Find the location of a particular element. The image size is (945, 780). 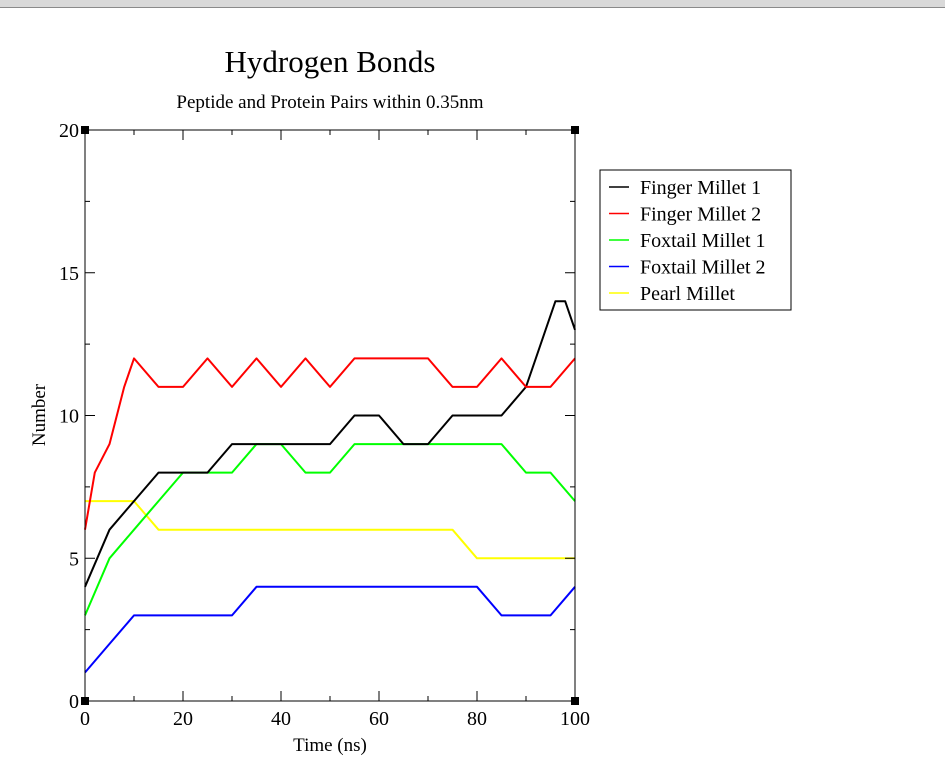

y-tick-label: 20 is located at coordinates (69, 131).